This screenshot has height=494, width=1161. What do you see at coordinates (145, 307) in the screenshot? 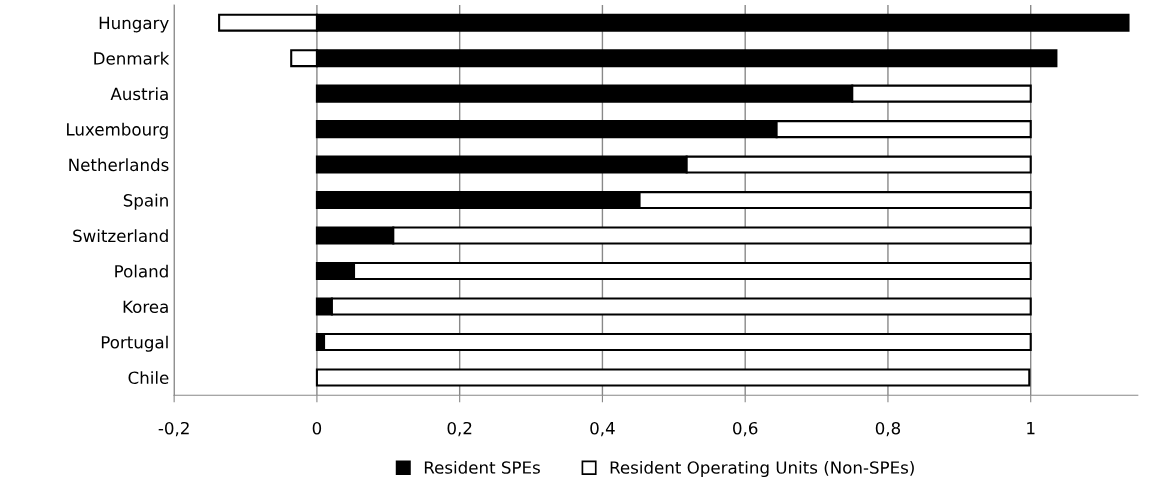
I see `y-tick-label: Korea` at bounding box center [145, 307].